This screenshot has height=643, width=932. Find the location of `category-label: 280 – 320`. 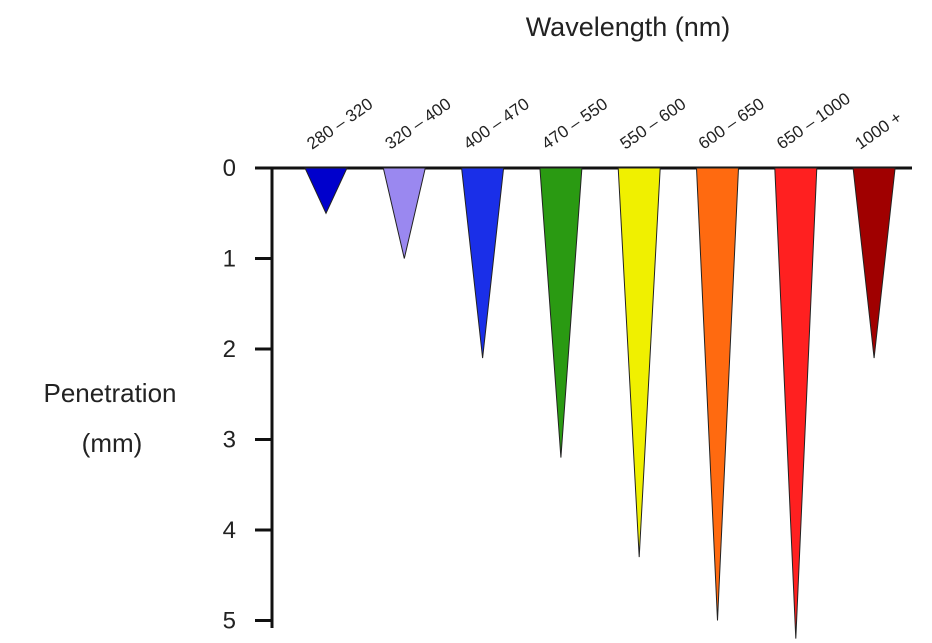

category-label: 280 – 320 is located at coordinates (339, 123).